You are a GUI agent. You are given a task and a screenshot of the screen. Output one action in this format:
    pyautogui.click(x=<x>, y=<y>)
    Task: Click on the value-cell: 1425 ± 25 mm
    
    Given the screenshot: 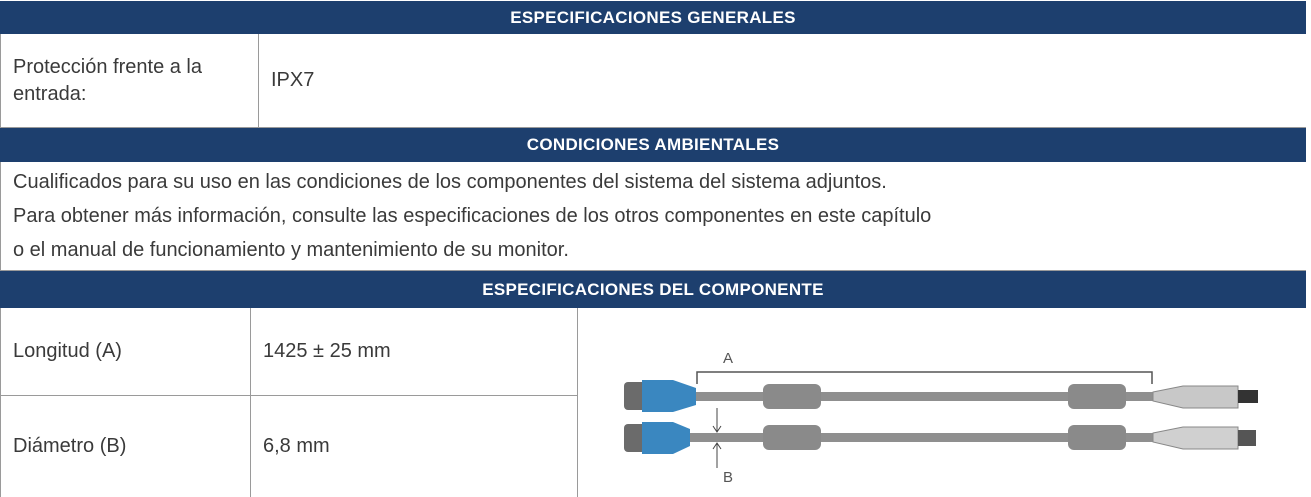 What is the action you would take?
    pyautogui.click(x=413, y=352)
    